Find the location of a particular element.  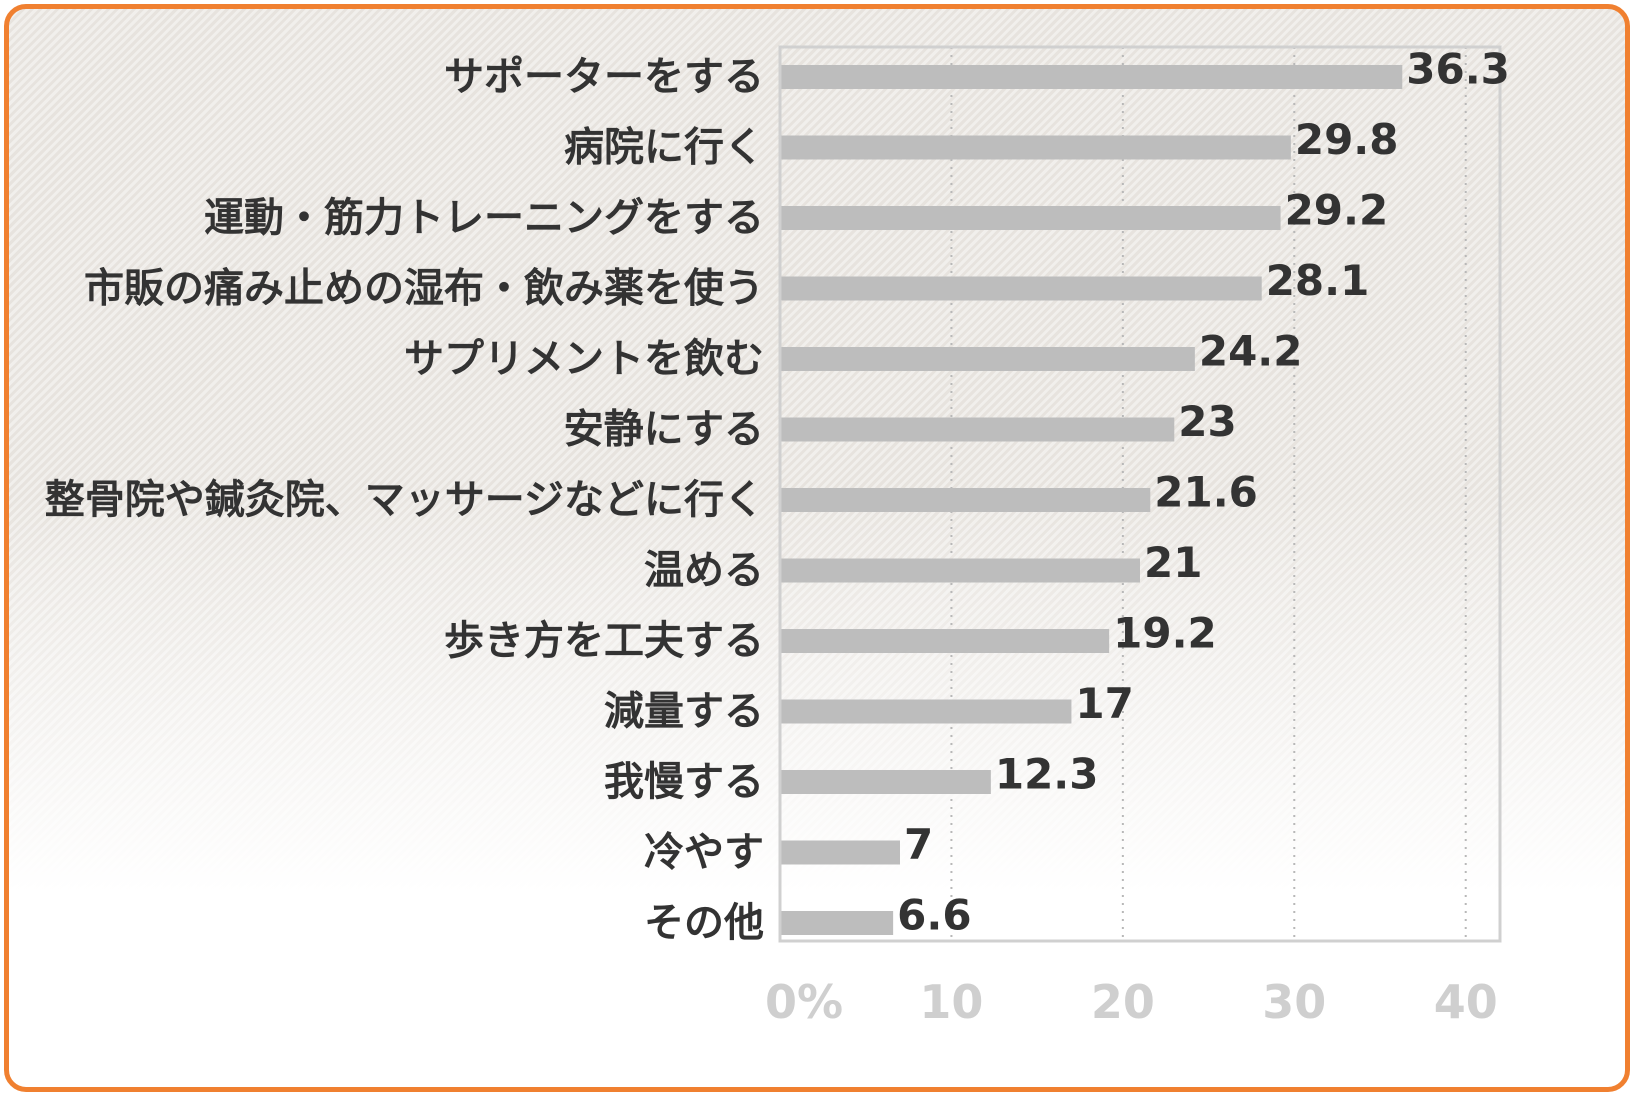

value-label-2: 29.8 is located at coordinates (1347, 139).